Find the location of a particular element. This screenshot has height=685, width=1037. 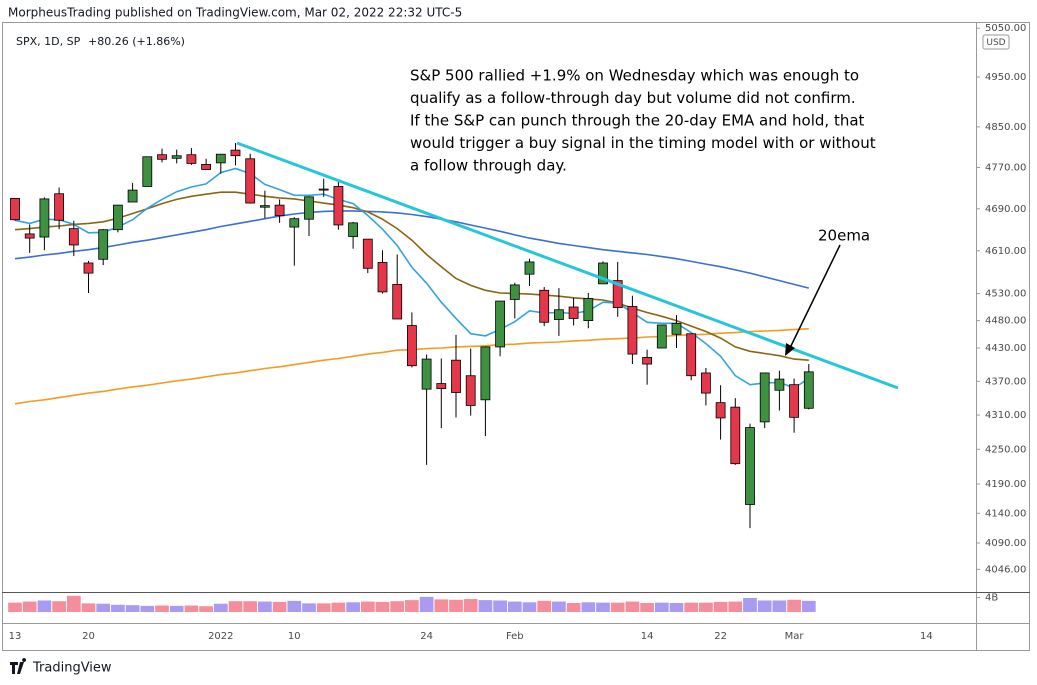

y-tick-label: 4950.00 is located at coordinates (1005, 77).